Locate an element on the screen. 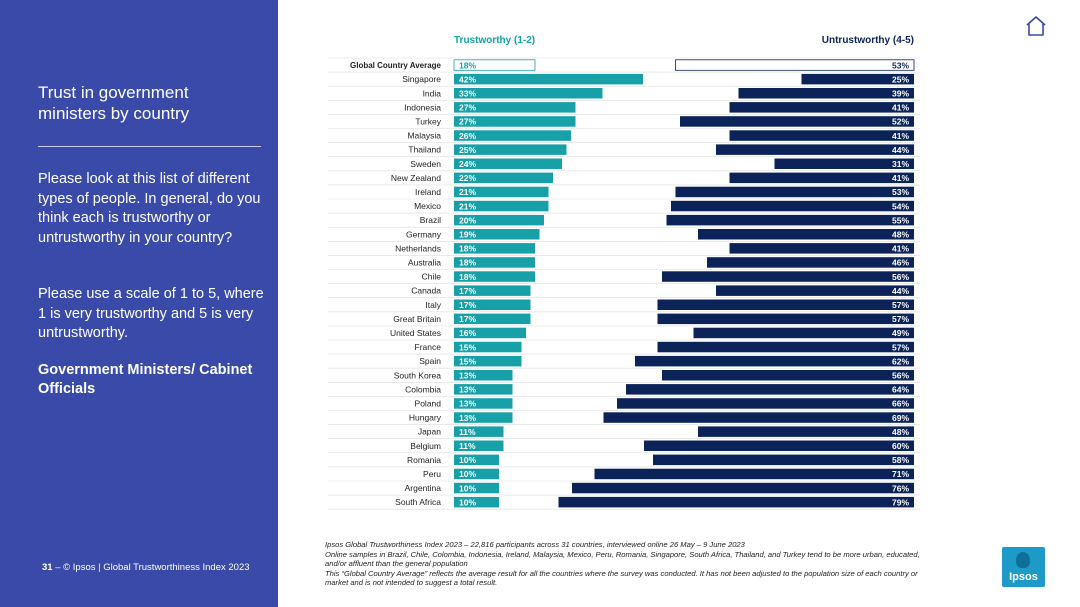 Image resolution: width=1080 pixels, height=607 pixels. value-label-untrustworthy-thailand: 44% is located at coordinates (900, 150).